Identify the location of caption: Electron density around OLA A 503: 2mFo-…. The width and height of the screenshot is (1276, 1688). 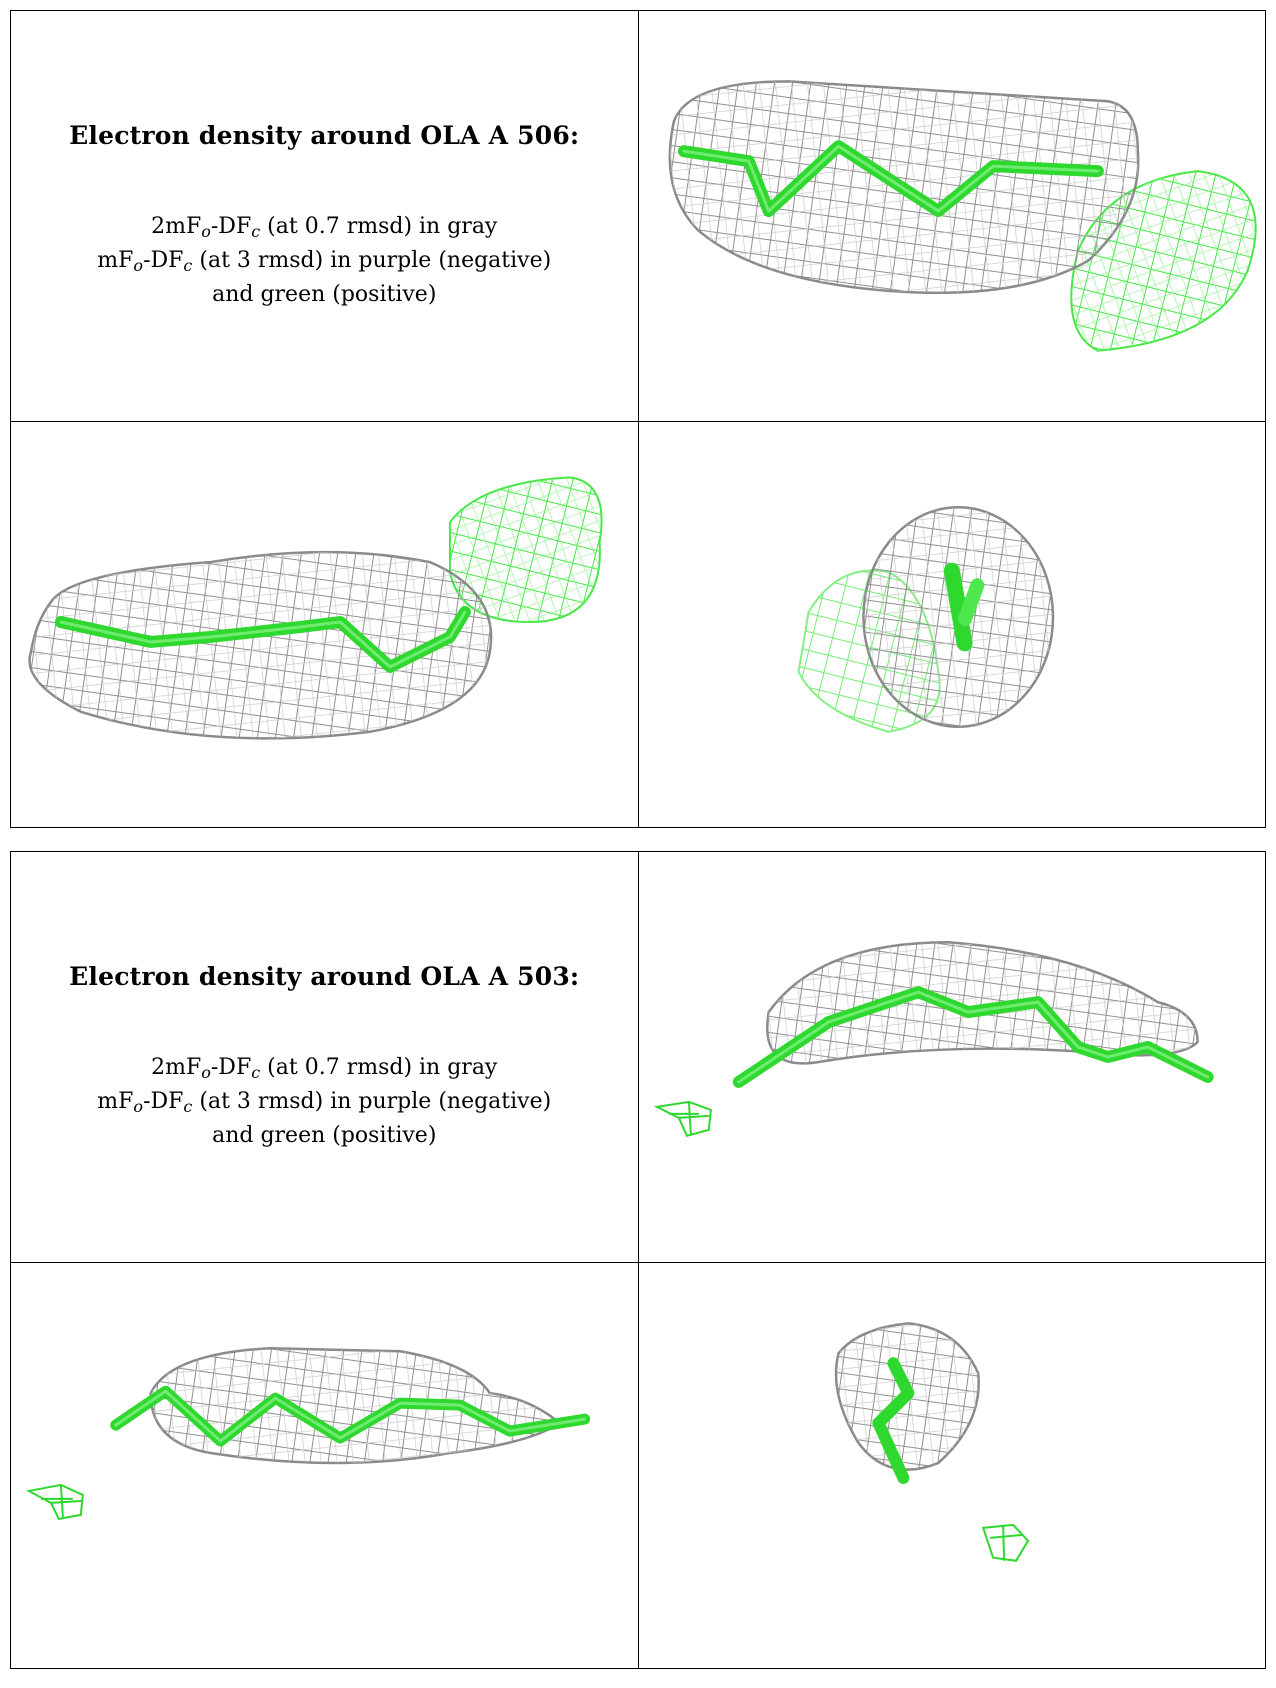
(324, 1057).